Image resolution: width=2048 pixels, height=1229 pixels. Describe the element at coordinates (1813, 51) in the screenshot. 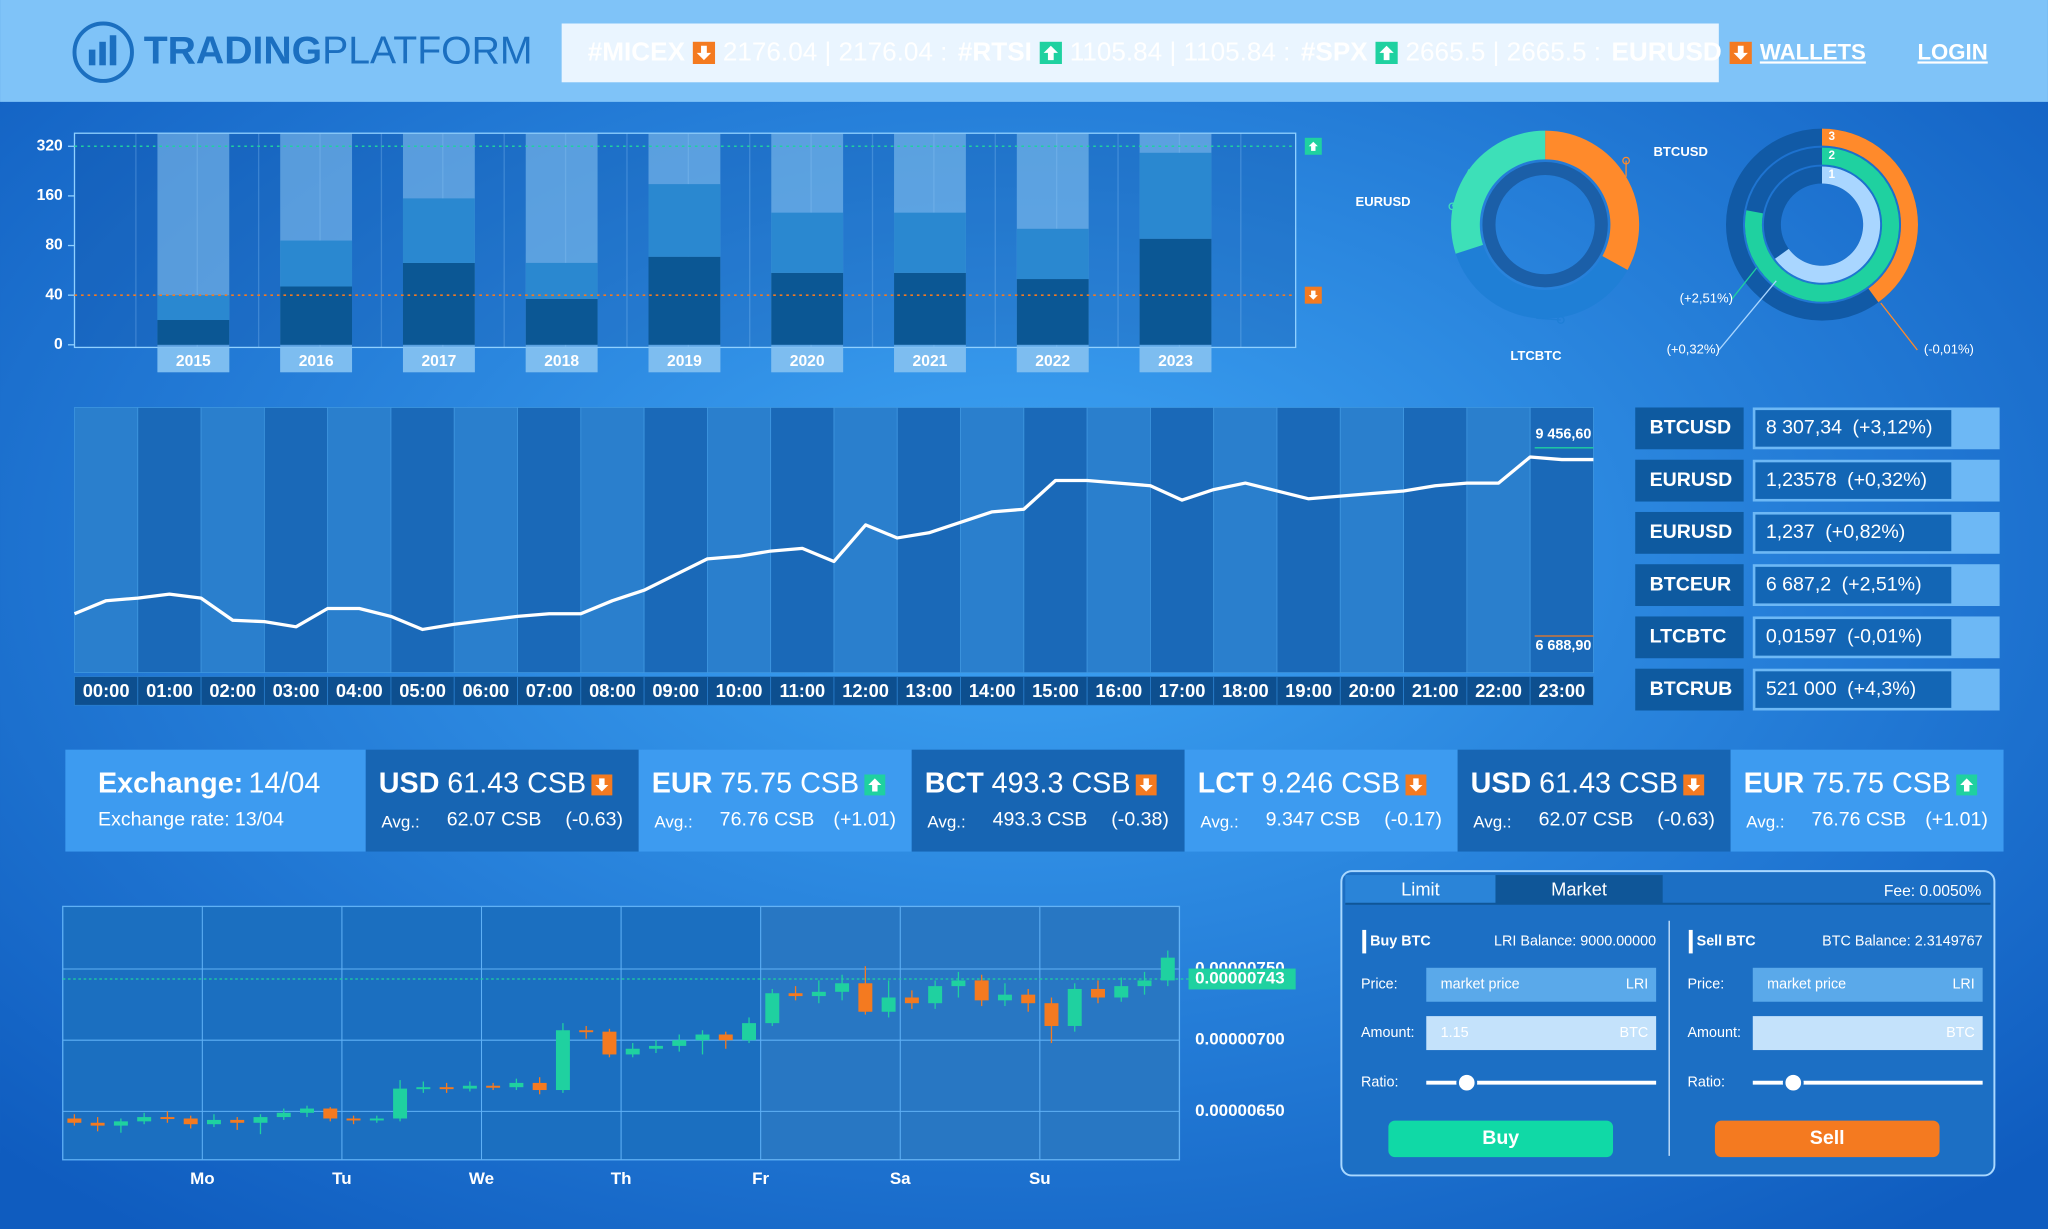

I see `nav-link: WALLETS` at that location.